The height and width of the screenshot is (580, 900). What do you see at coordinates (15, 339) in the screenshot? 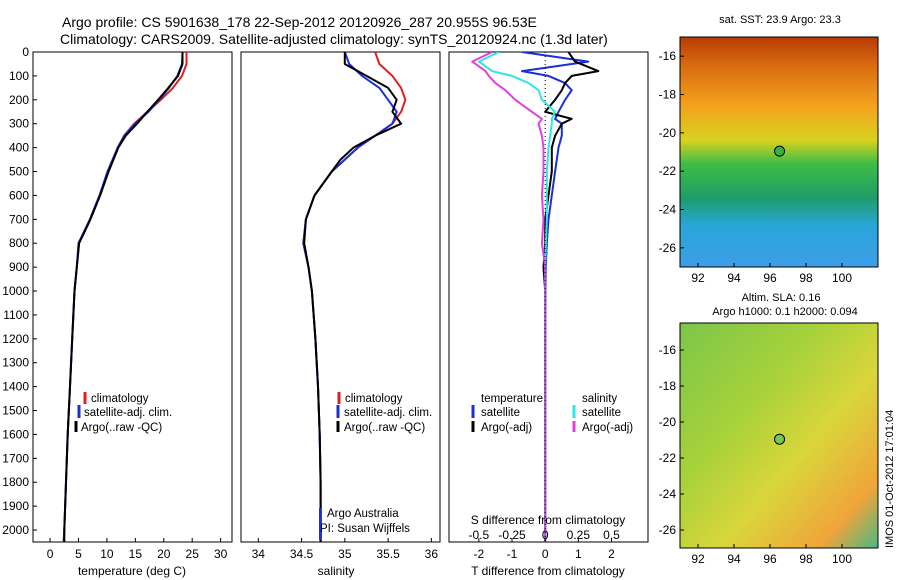
I see `depth-tick-label: 1200` at bounding box center [15, 339].